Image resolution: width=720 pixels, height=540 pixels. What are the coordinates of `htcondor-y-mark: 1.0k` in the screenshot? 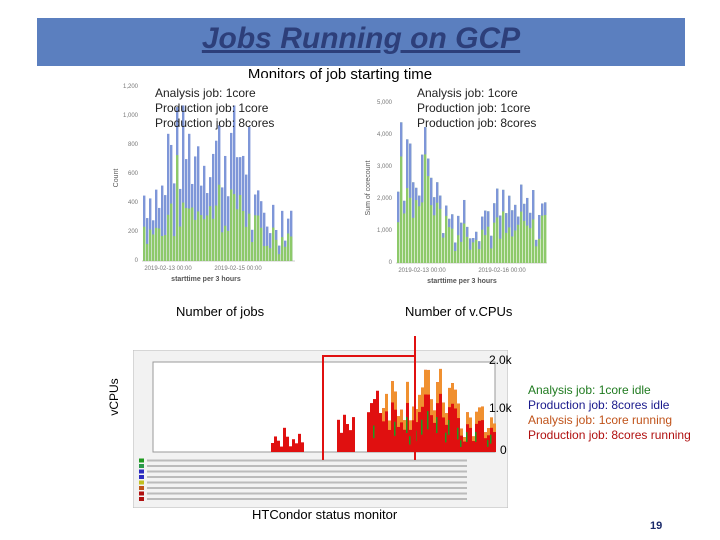 It's located at (500, 408).